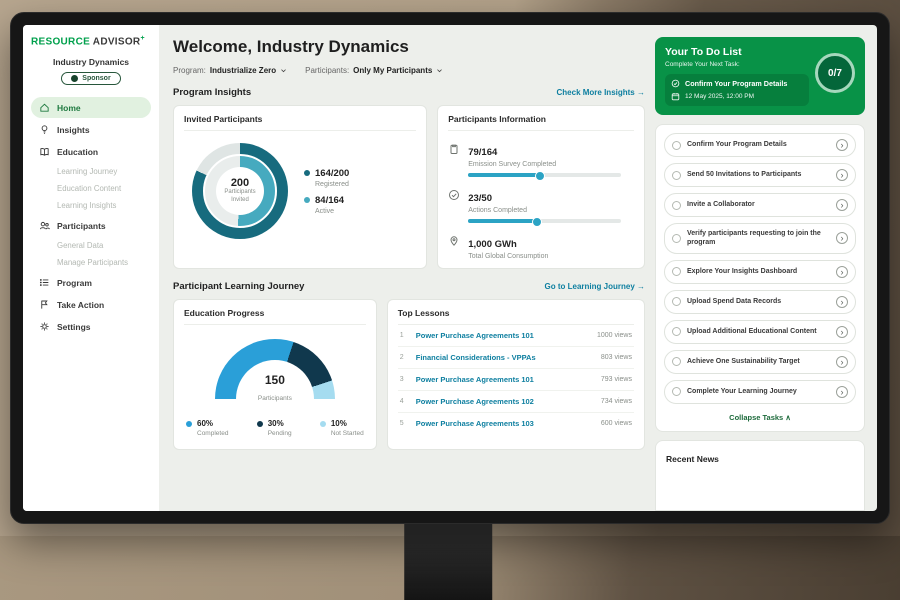  I want to click on section-title: Program Insights, so click(212, 92).